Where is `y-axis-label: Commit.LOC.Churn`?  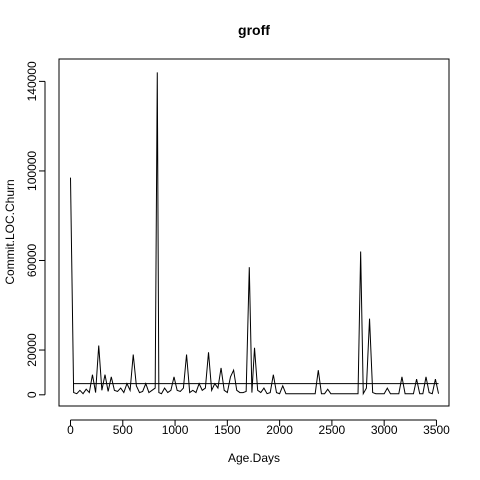 y-axis-label: Commit.LOC.Churn is located at coordinates (10, 231).